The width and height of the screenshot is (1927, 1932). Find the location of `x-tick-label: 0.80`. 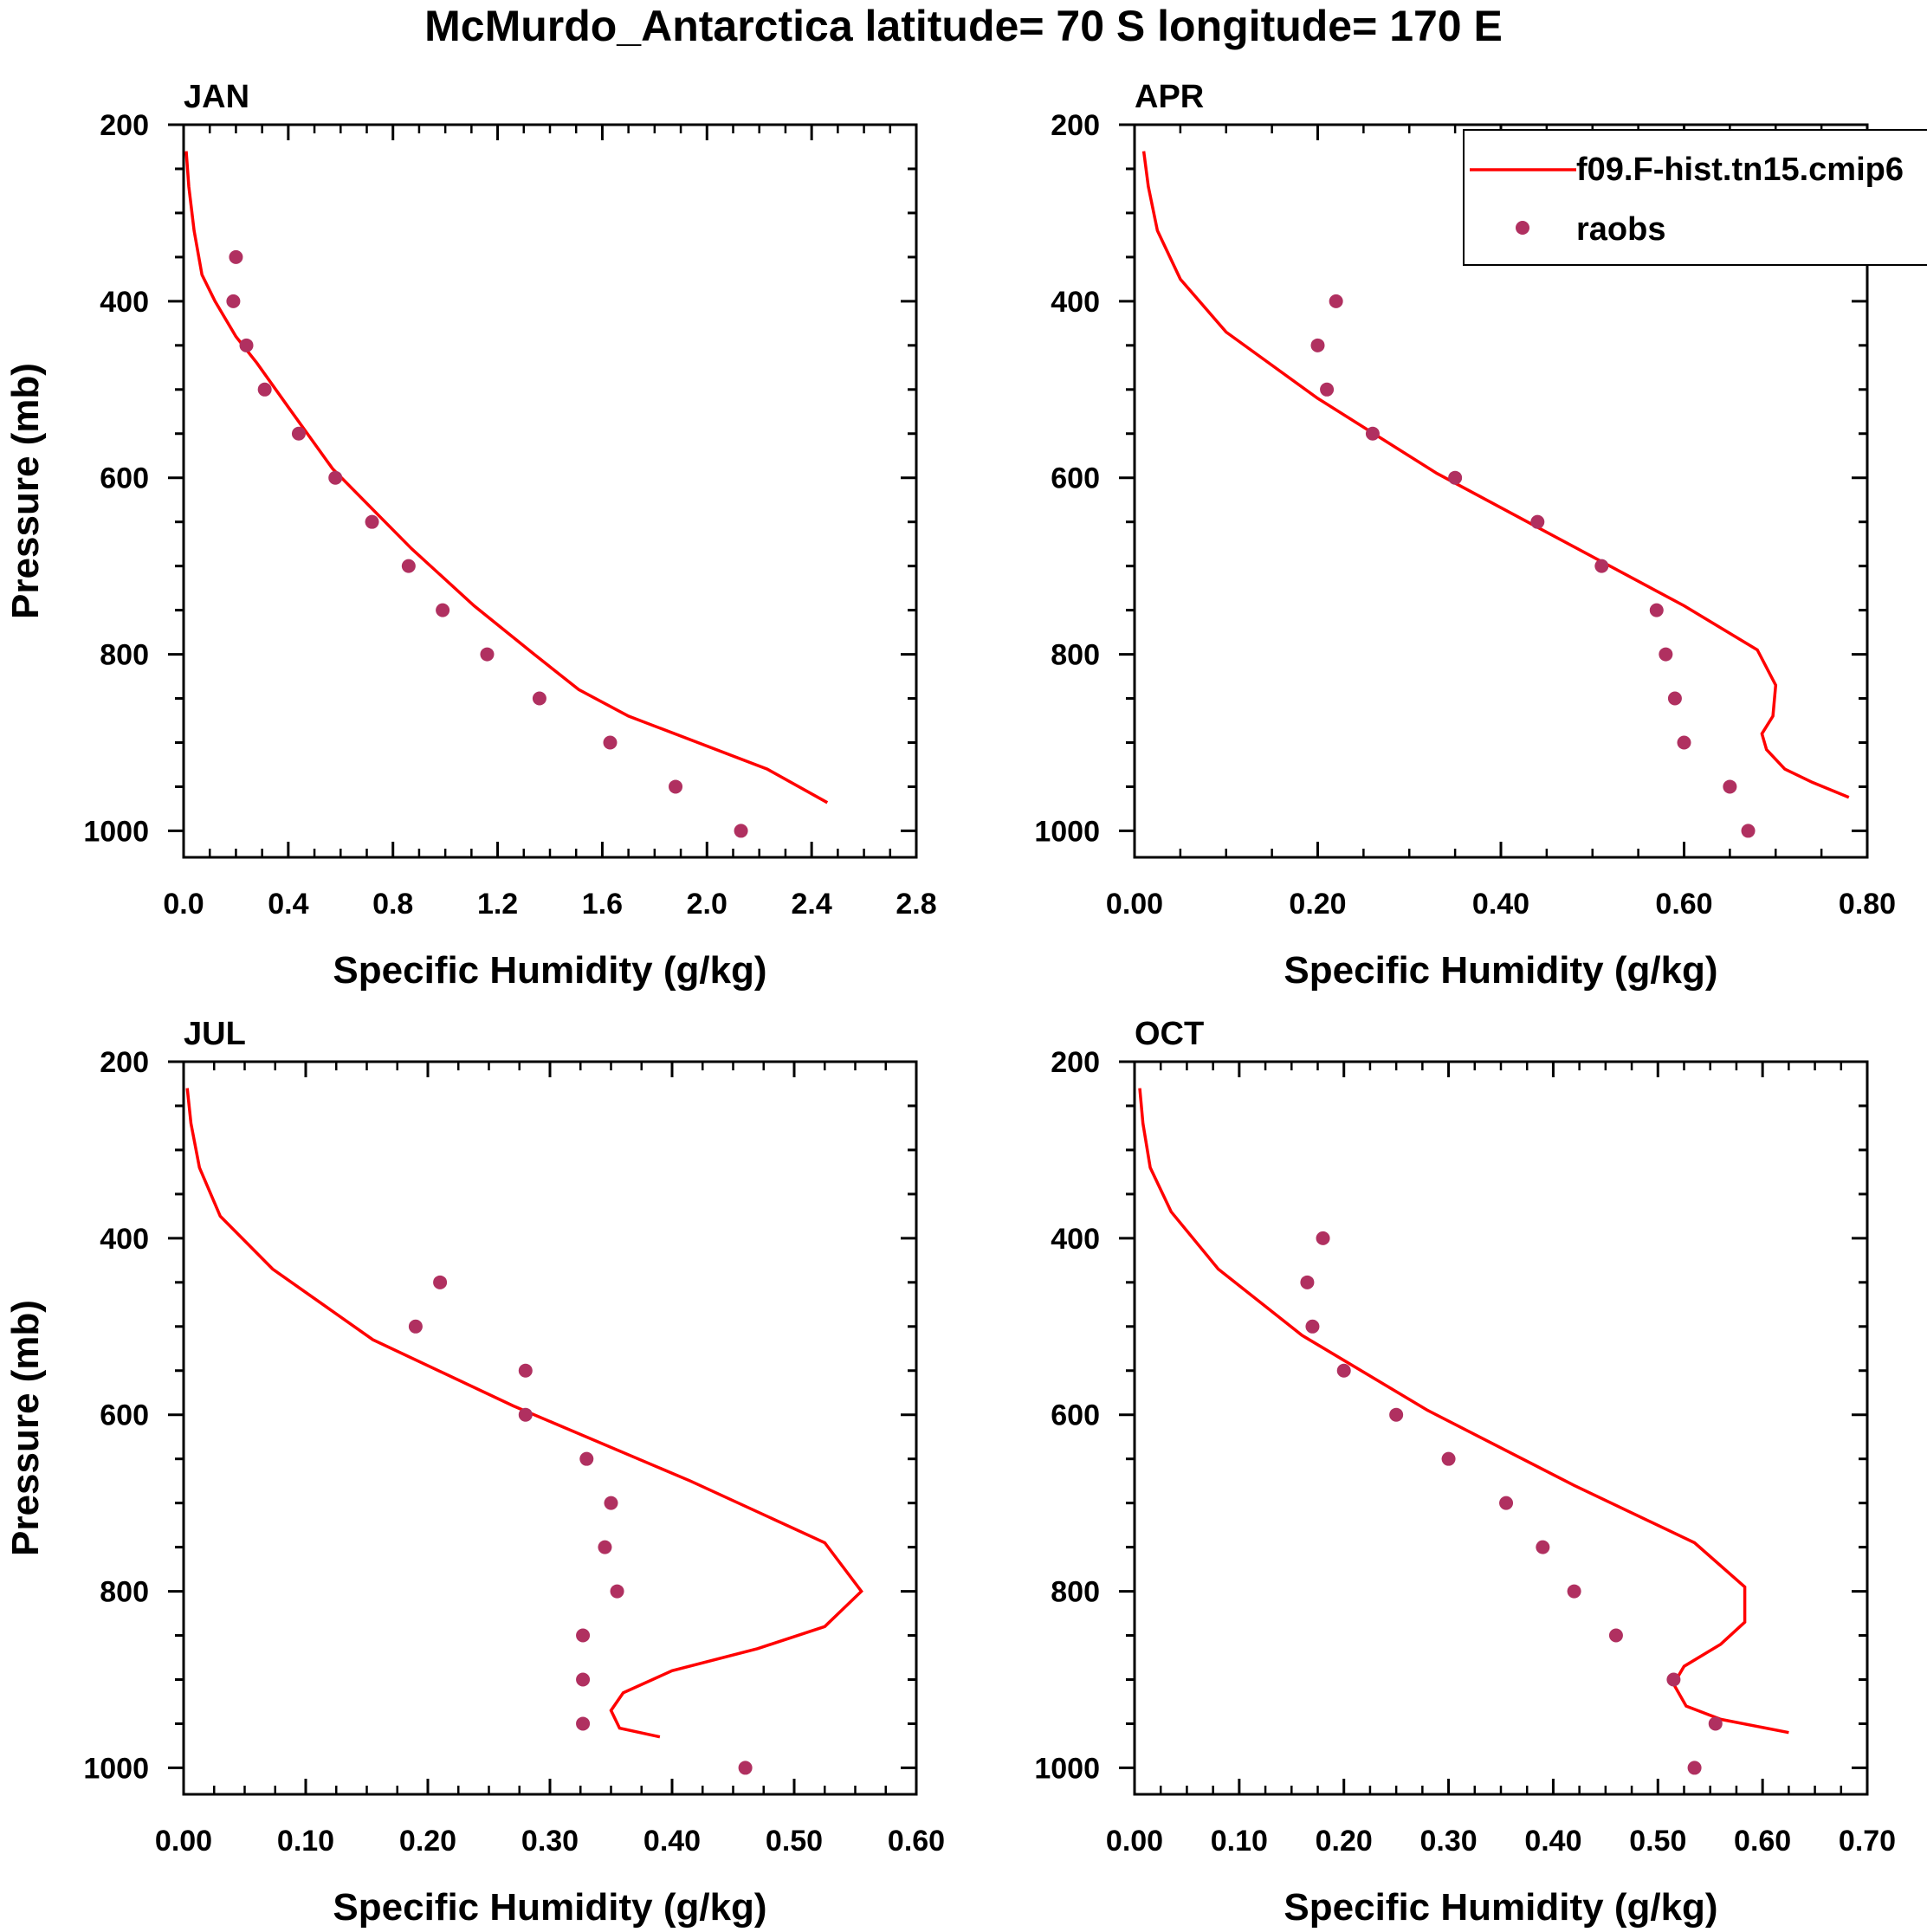

x-tick-label: 0.80 is located at coordinates (1867, 904).